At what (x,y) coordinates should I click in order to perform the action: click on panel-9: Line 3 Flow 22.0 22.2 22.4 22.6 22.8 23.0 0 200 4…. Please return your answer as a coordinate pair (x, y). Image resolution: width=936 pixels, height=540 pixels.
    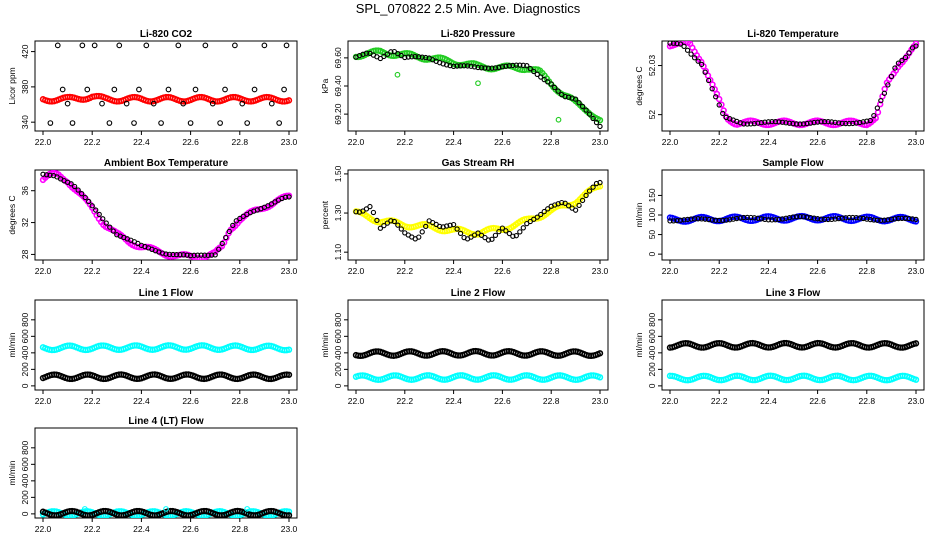
    Looking at the image, I should click on (779, 347).